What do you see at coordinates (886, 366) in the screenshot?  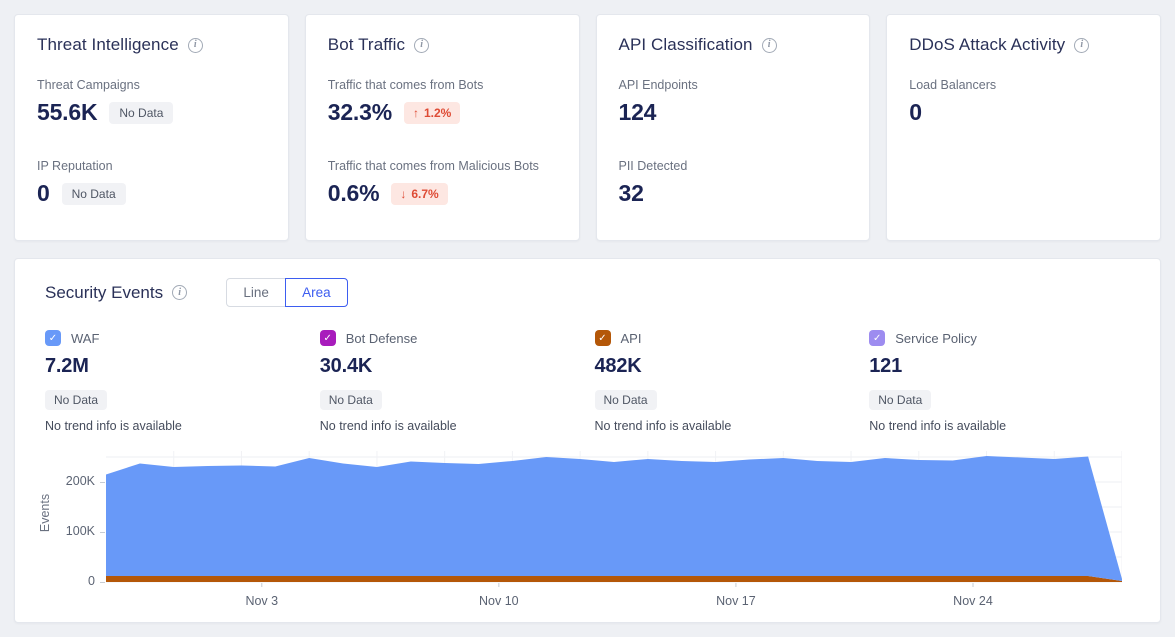 I see `legend-value: 121` at bounding box center [886, 366].